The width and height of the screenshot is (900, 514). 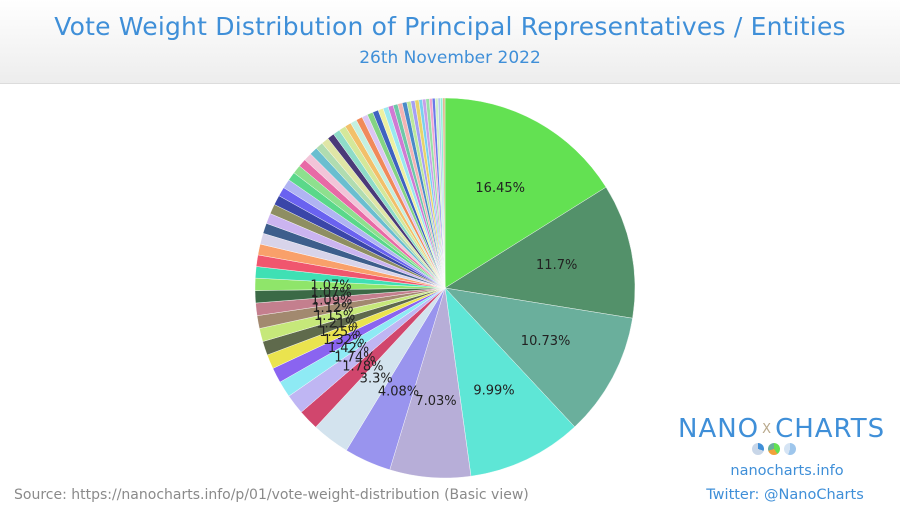 I want to click on logo-pie-icons, so click(x=776, y=449).